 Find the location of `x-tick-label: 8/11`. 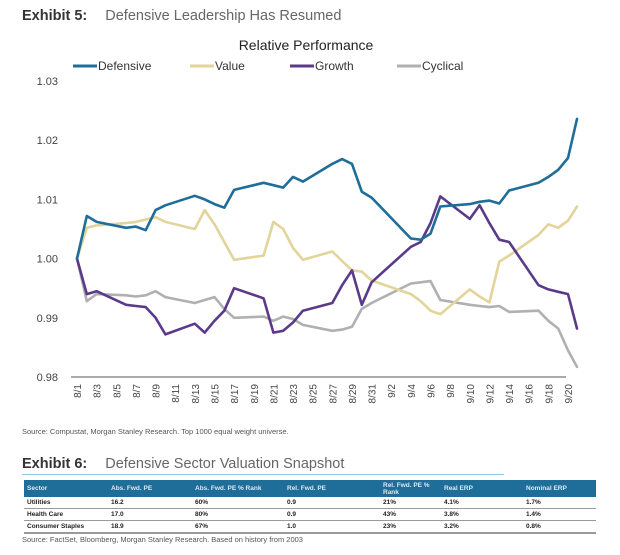

x-tick-label: 8/11 is located at coordinates (176, 393).